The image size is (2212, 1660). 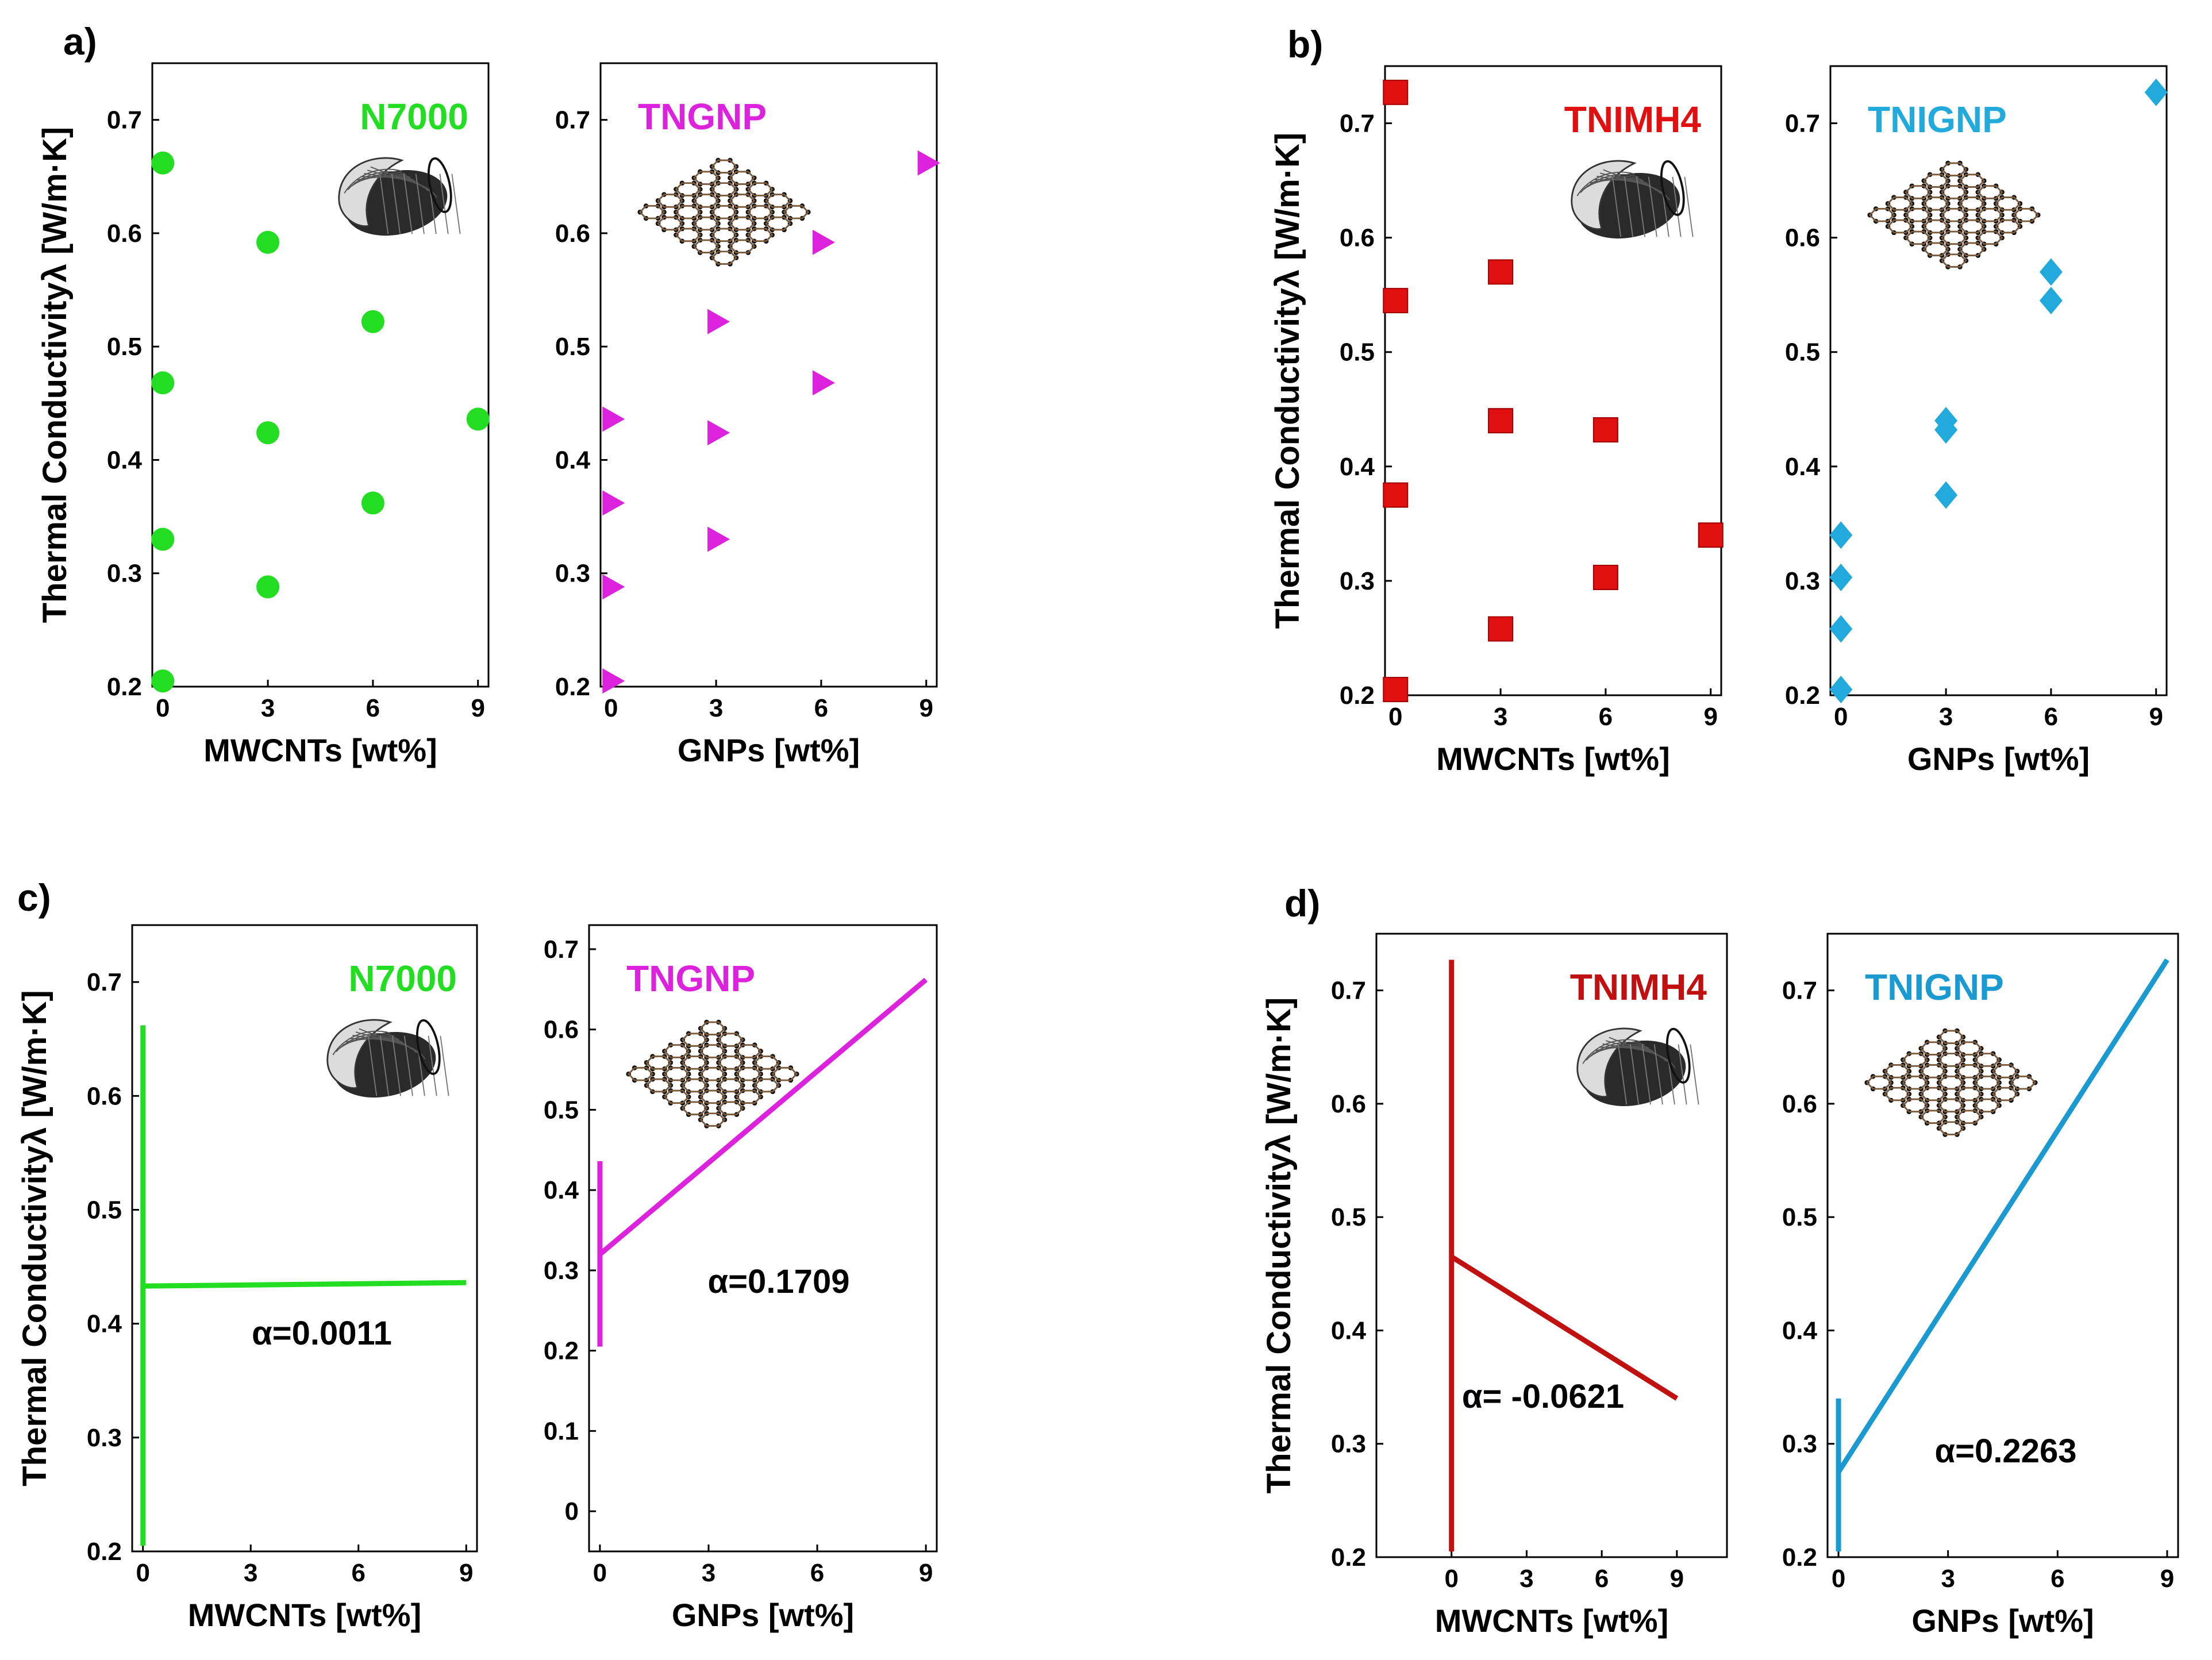 What do you see at coordinates (1279, 1245) in the screenshot?
I see `y-axis-label: Thermal Conductivityλ [W/m·K]` at bounding box center [1279, 1245].